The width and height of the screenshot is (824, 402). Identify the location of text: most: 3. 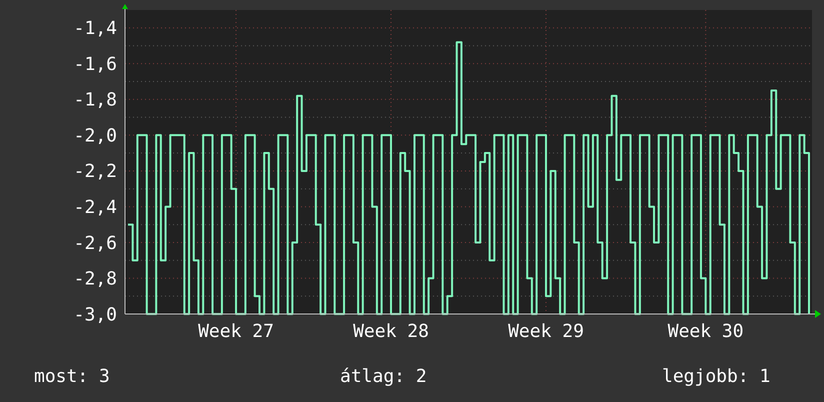
(72, 376).